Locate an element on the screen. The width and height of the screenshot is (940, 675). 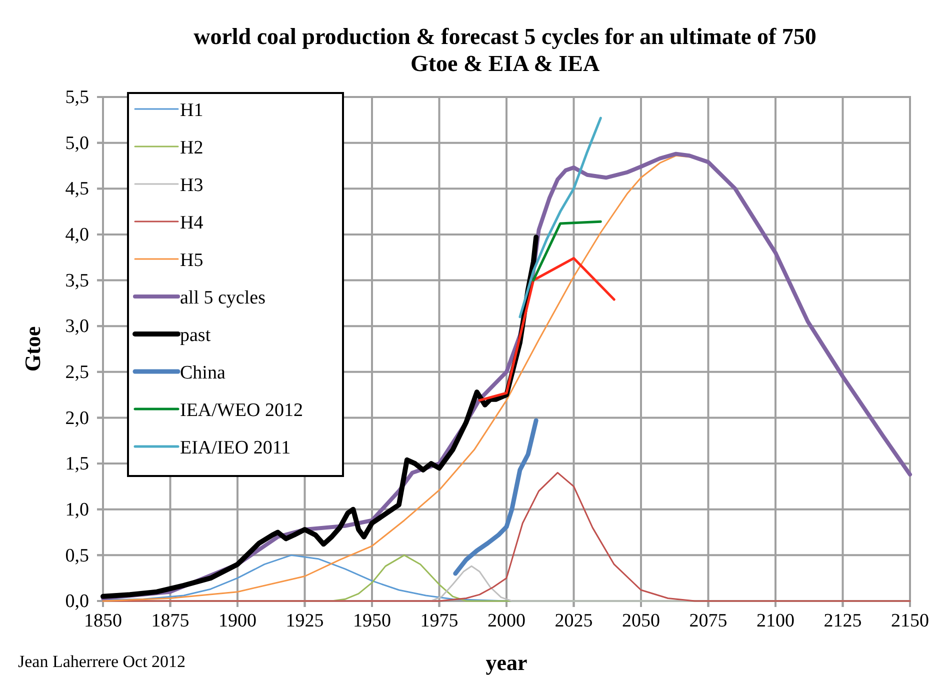
legend-label: H1 is located at coordinates (192, 110).